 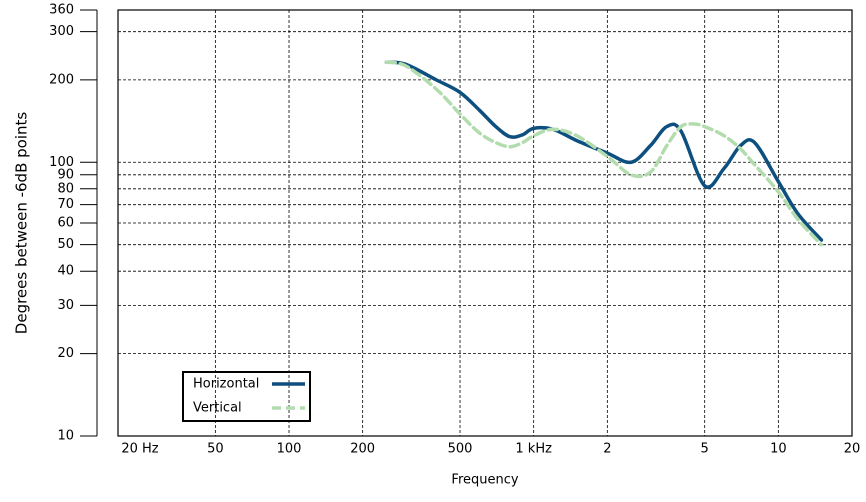 I want to click on x-tick-label: 200, so click(x=362, y=449).